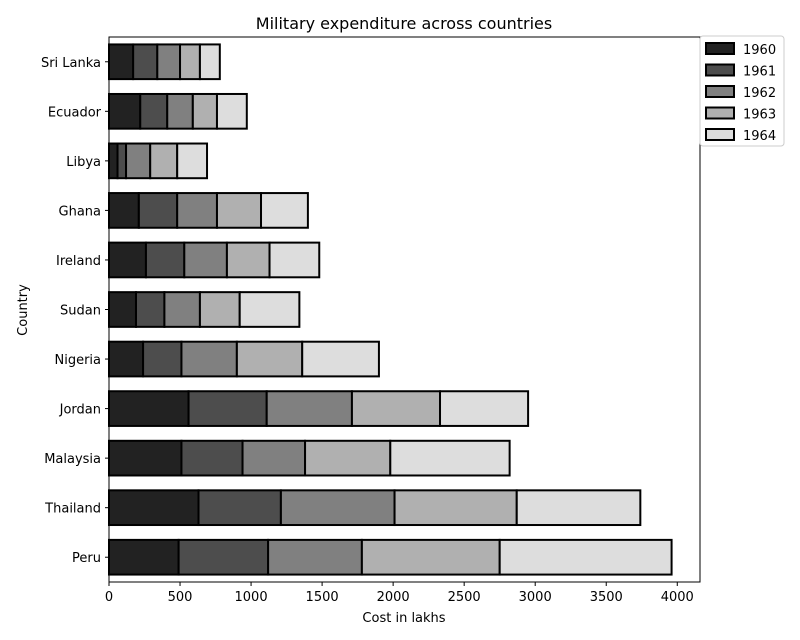 This screenshot has height=640, width=800. Describe the element at coordinates (197, 210) in the screenshot. I see `bar-ghana-1962` at that location.